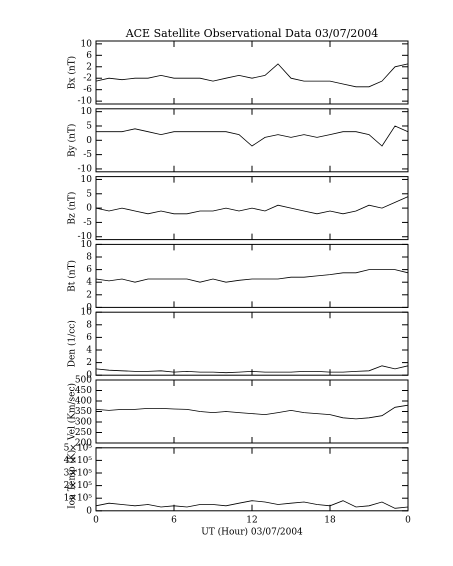  I want to click on y-tick-label: 400, so click(83, 402).